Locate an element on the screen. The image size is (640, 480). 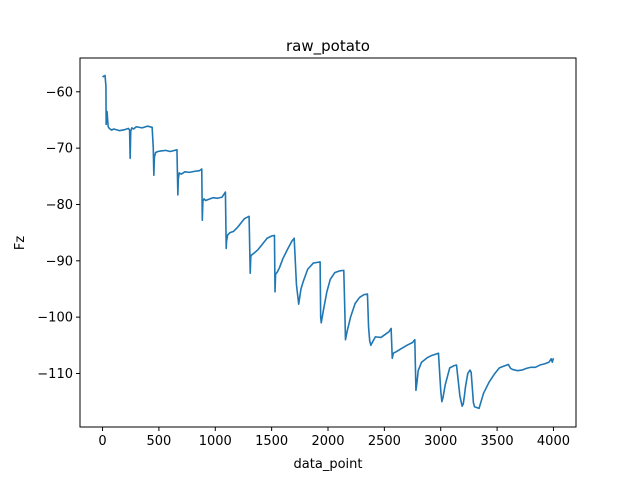
y-tick-label: −70 is located at coordinates (59, 149).